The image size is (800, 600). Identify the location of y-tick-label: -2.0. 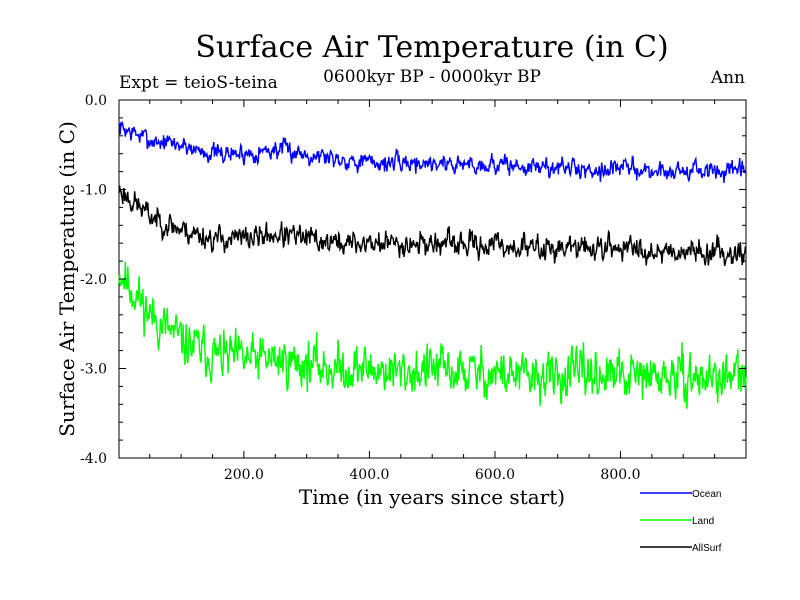
(93, 280).